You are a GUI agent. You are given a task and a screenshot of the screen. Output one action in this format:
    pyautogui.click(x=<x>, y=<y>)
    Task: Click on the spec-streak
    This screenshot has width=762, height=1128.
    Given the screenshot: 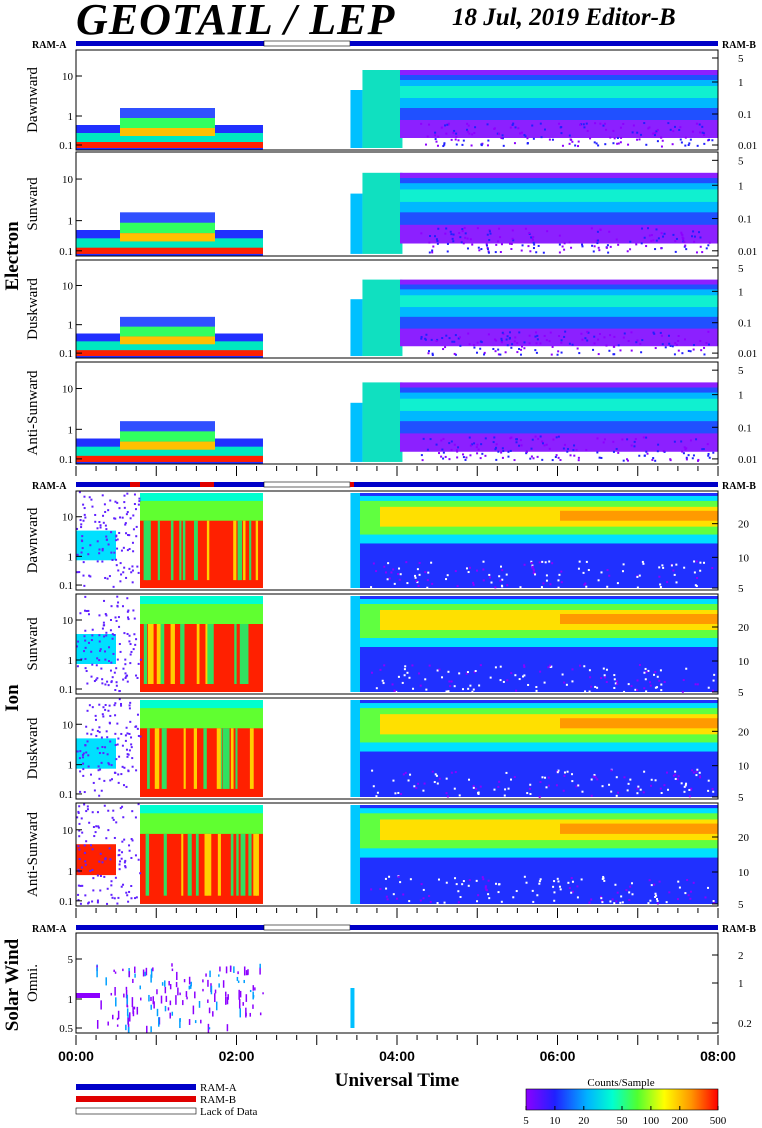 What is the action you would take?
    pyautogui.click(x=148, y=550)
    